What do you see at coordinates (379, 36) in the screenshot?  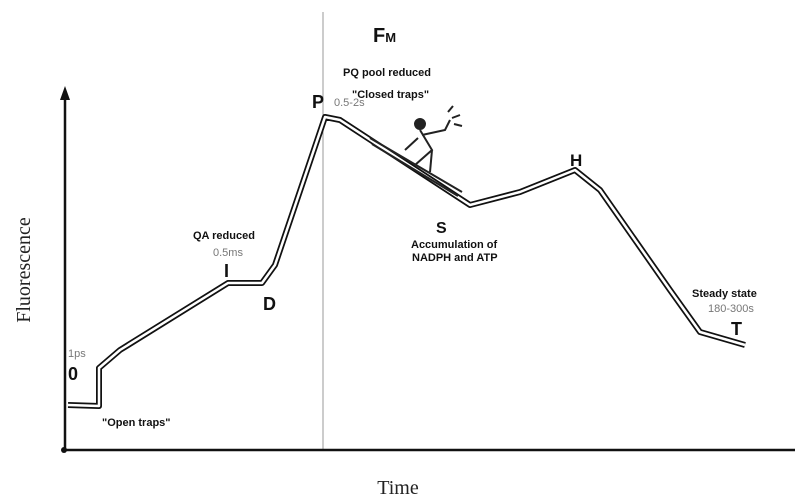 I see `fm-main: F` at bounding box center [379, 36].